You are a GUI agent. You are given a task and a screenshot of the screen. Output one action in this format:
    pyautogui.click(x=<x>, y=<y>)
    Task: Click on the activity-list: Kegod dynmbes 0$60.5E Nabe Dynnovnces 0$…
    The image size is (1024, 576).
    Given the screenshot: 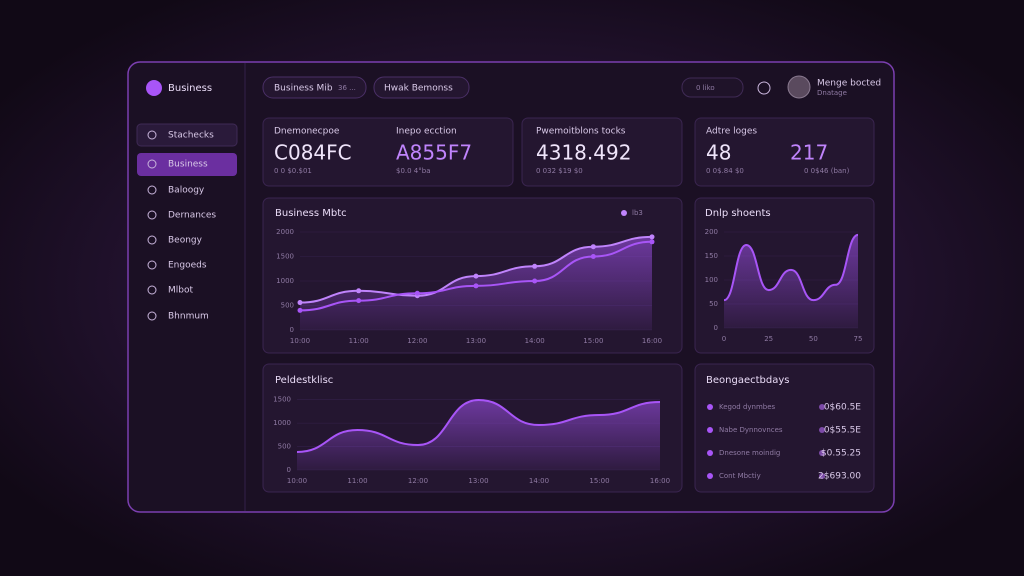 What is the action you would take?
    pyautogui.click(x=784, y=442)
    